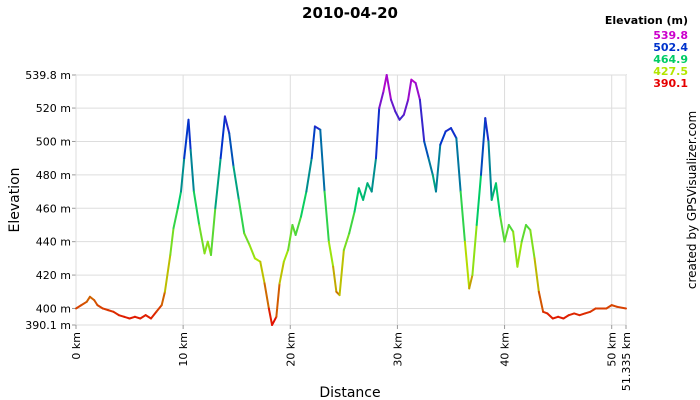  I want to click on x-tick-label: 0 km, so click(76, 346).